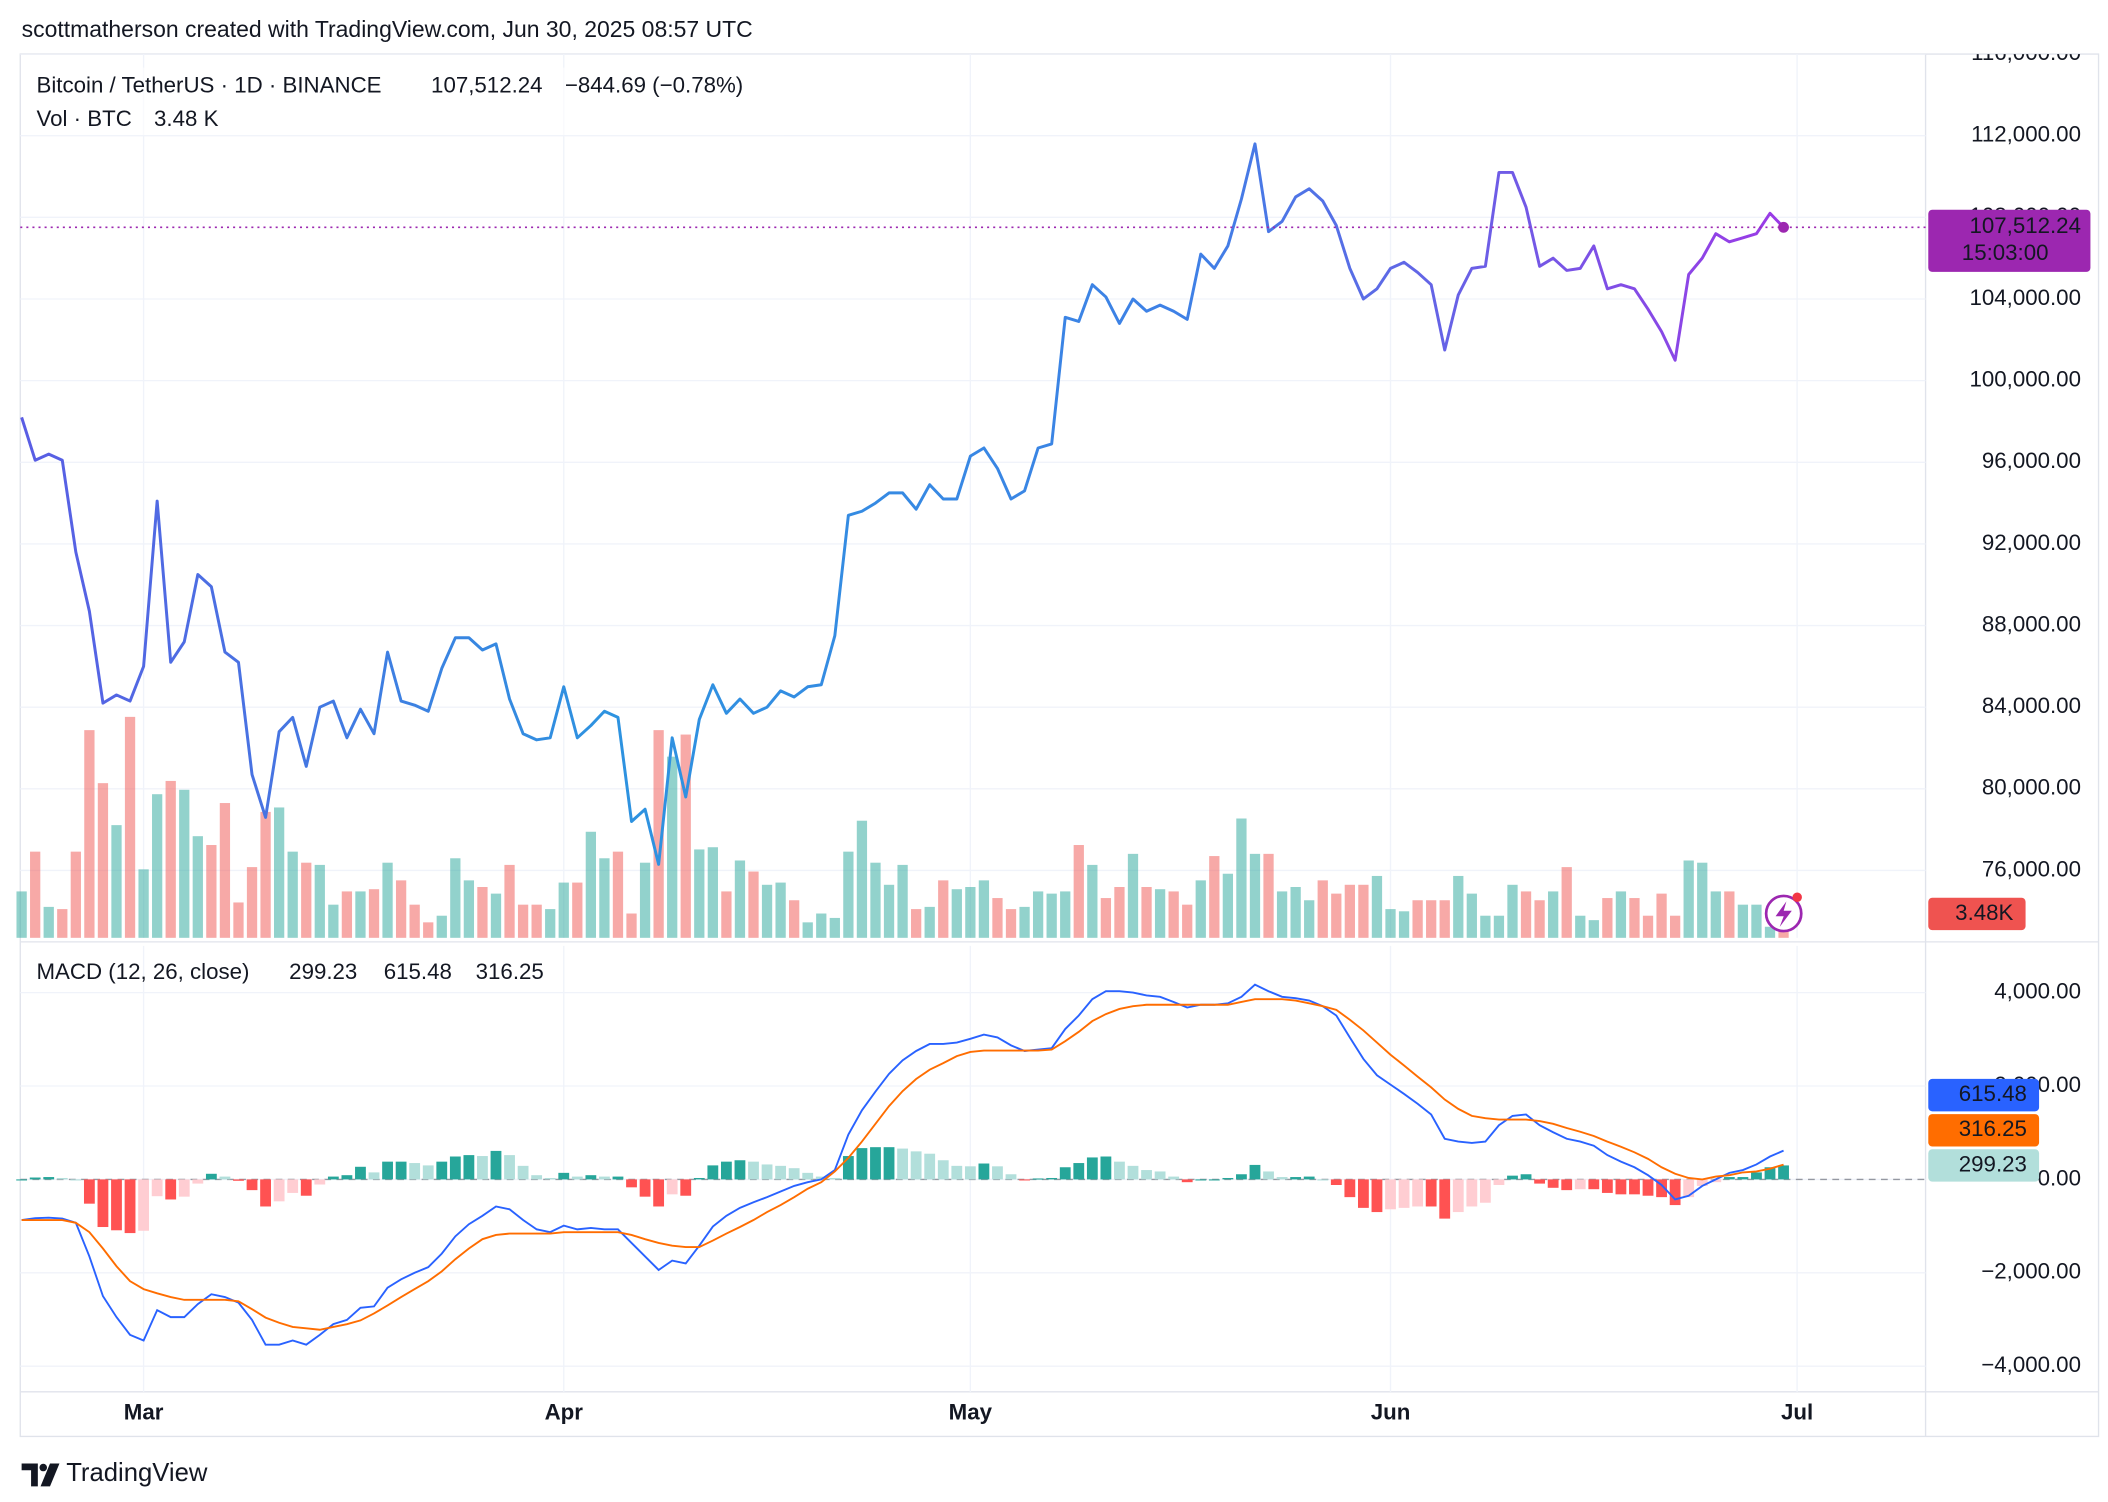 The width and height of the screenshot is (2108, 1502). I want to click on symbol-title: Bitcoin / TetherUS · 1D · BINANCE, so click(208, 84).